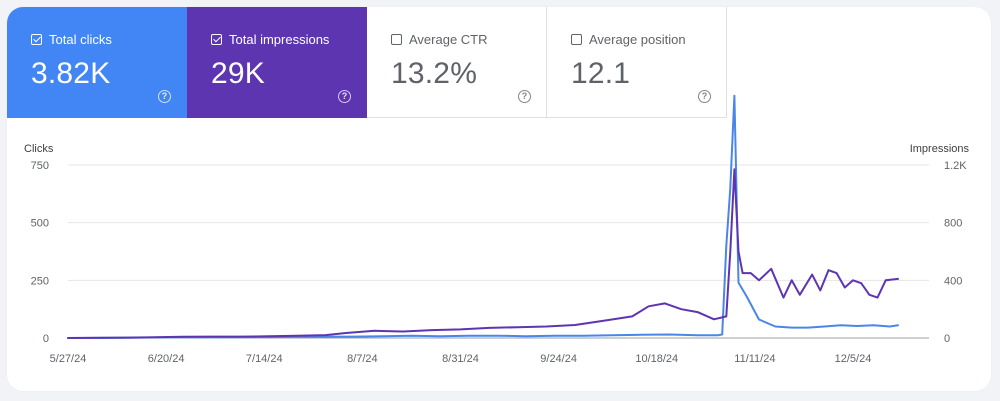 This screenshot has width=1000, height=401. I want to click on x-axis-tick-label: 8/31/24, so click(460, 359).